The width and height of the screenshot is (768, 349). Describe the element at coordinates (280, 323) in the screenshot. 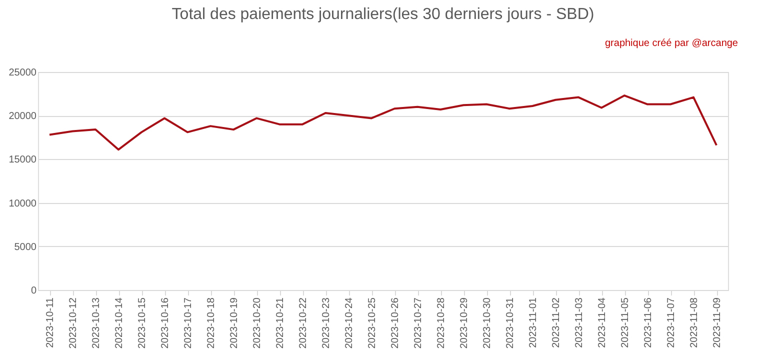

I see `x-tick-label: 2023-10-21` at that location.